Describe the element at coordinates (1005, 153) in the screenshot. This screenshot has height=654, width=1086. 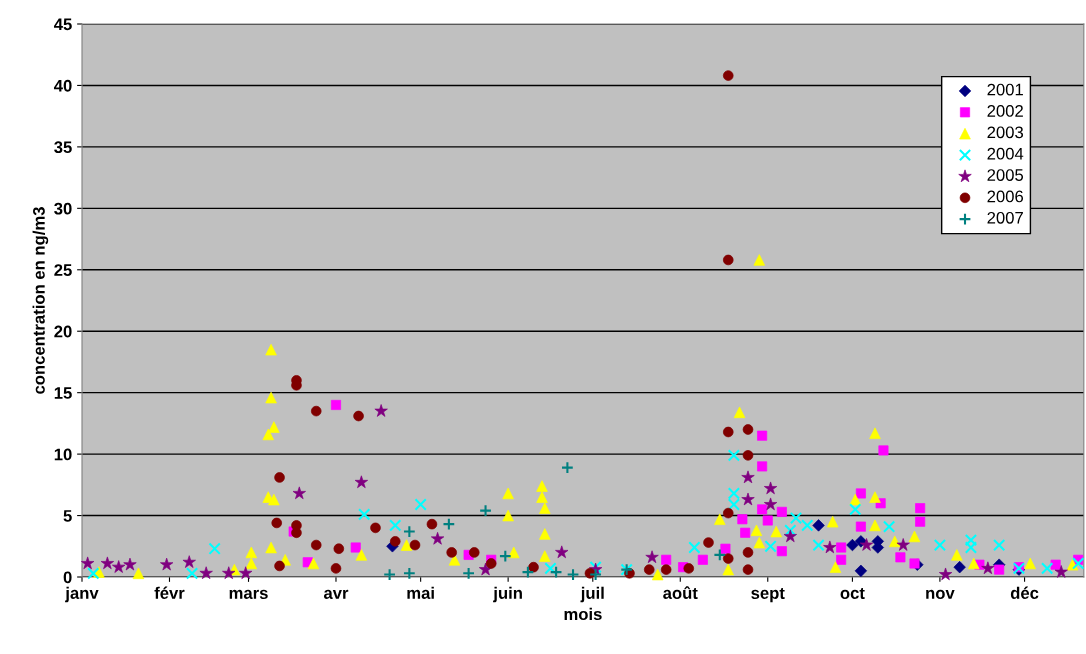
I see `legend-label: 2004` at that location.